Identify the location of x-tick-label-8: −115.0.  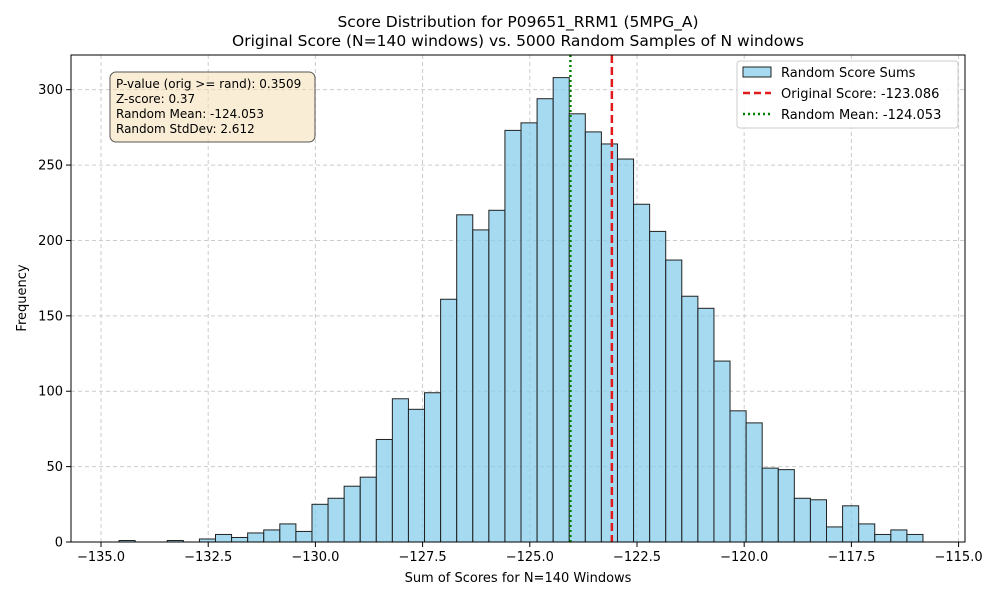
(959, 557).